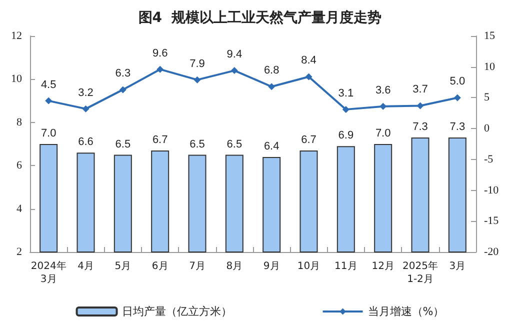 The height and width of the screenshot is (330, 520). What do you see at coordinates (272, 146) in the screenshot?
I see `data-label: 6.4` at bounding box center [272, 146].